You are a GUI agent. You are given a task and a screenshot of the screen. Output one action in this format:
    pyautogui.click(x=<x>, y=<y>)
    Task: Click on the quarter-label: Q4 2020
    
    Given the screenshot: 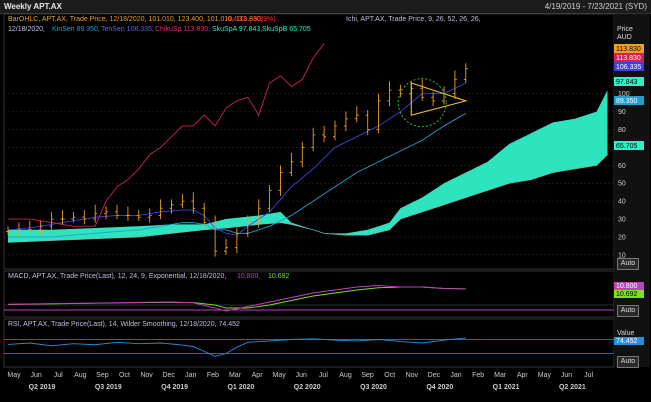 What is the action you would take?
    pyautogui.click(x=439, y=387)
    